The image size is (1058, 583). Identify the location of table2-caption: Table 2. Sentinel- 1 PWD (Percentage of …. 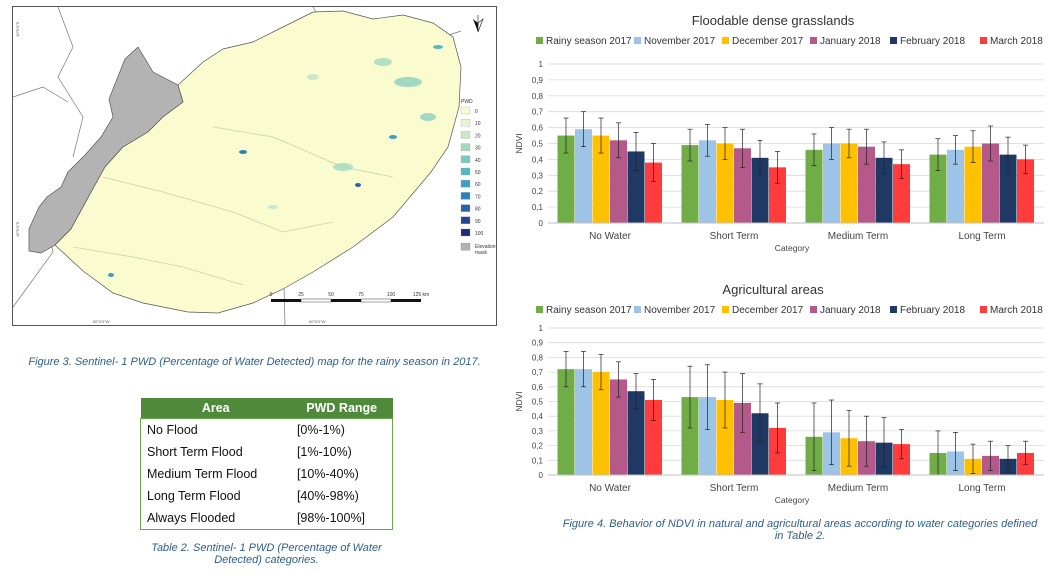
(266, 554).